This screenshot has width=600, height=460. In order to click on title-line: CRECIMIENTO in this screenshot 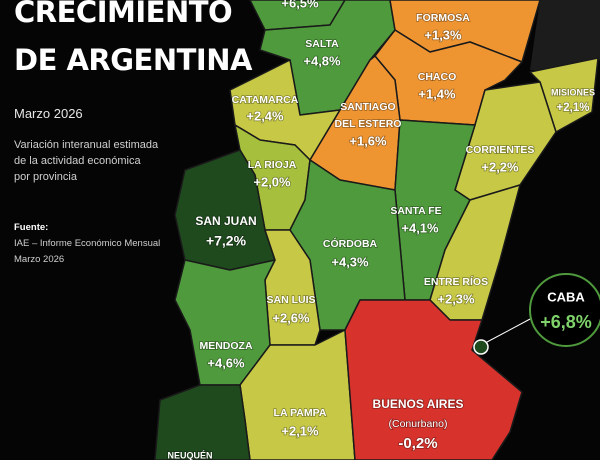, I will do `click(123, 14)`.